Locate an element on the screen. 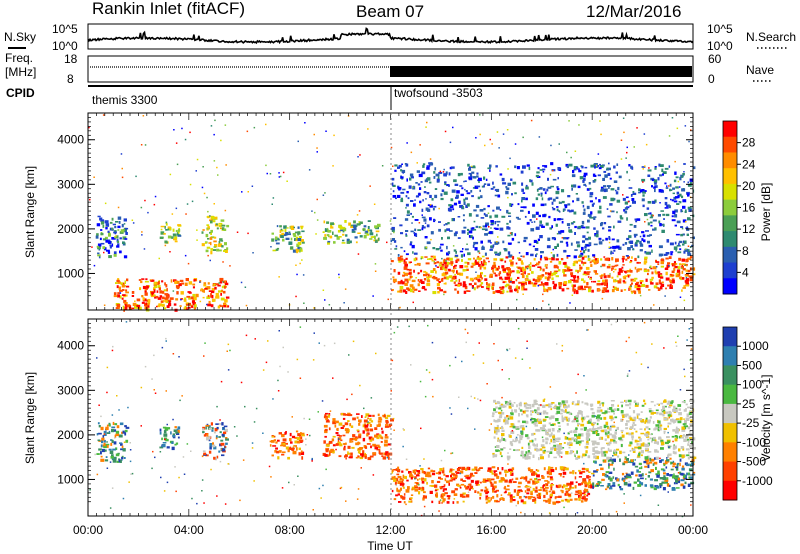 This screenshot has width=800, height=554. freq-label-line2: [MHz] is located at coordinates (20, 72).